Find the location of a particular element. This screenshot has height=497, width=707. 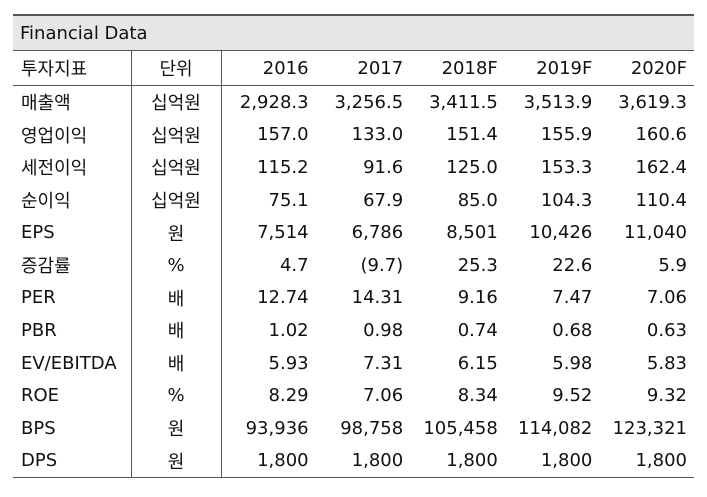

row-value: 123,321 is located at coordinates (649, 428).